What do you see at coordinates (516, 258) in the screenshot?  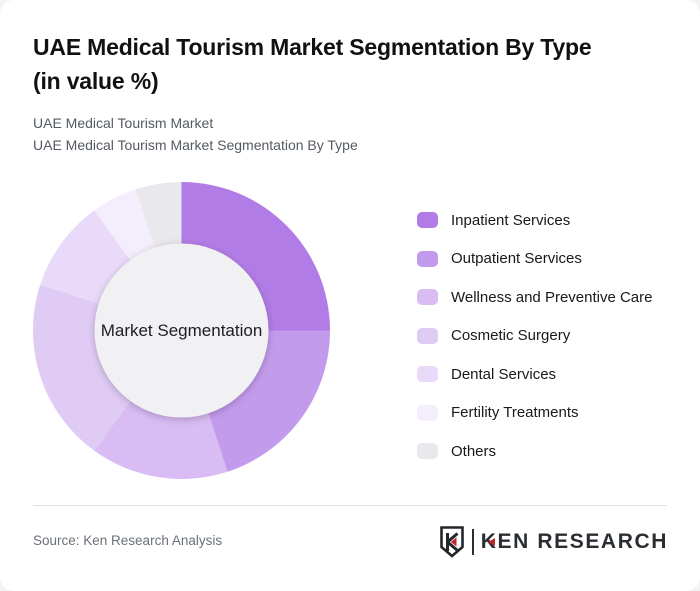 I see `legend-label: Outpatient Services` at bounding box center [516, 258].